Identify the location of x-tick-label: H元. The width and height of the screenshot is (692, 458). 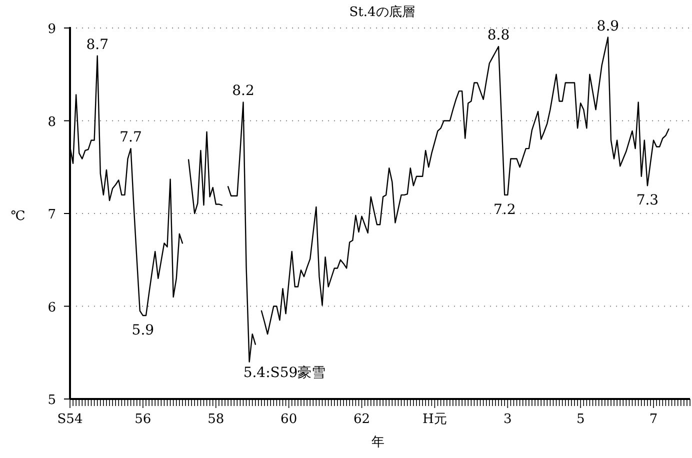
(434, 419).